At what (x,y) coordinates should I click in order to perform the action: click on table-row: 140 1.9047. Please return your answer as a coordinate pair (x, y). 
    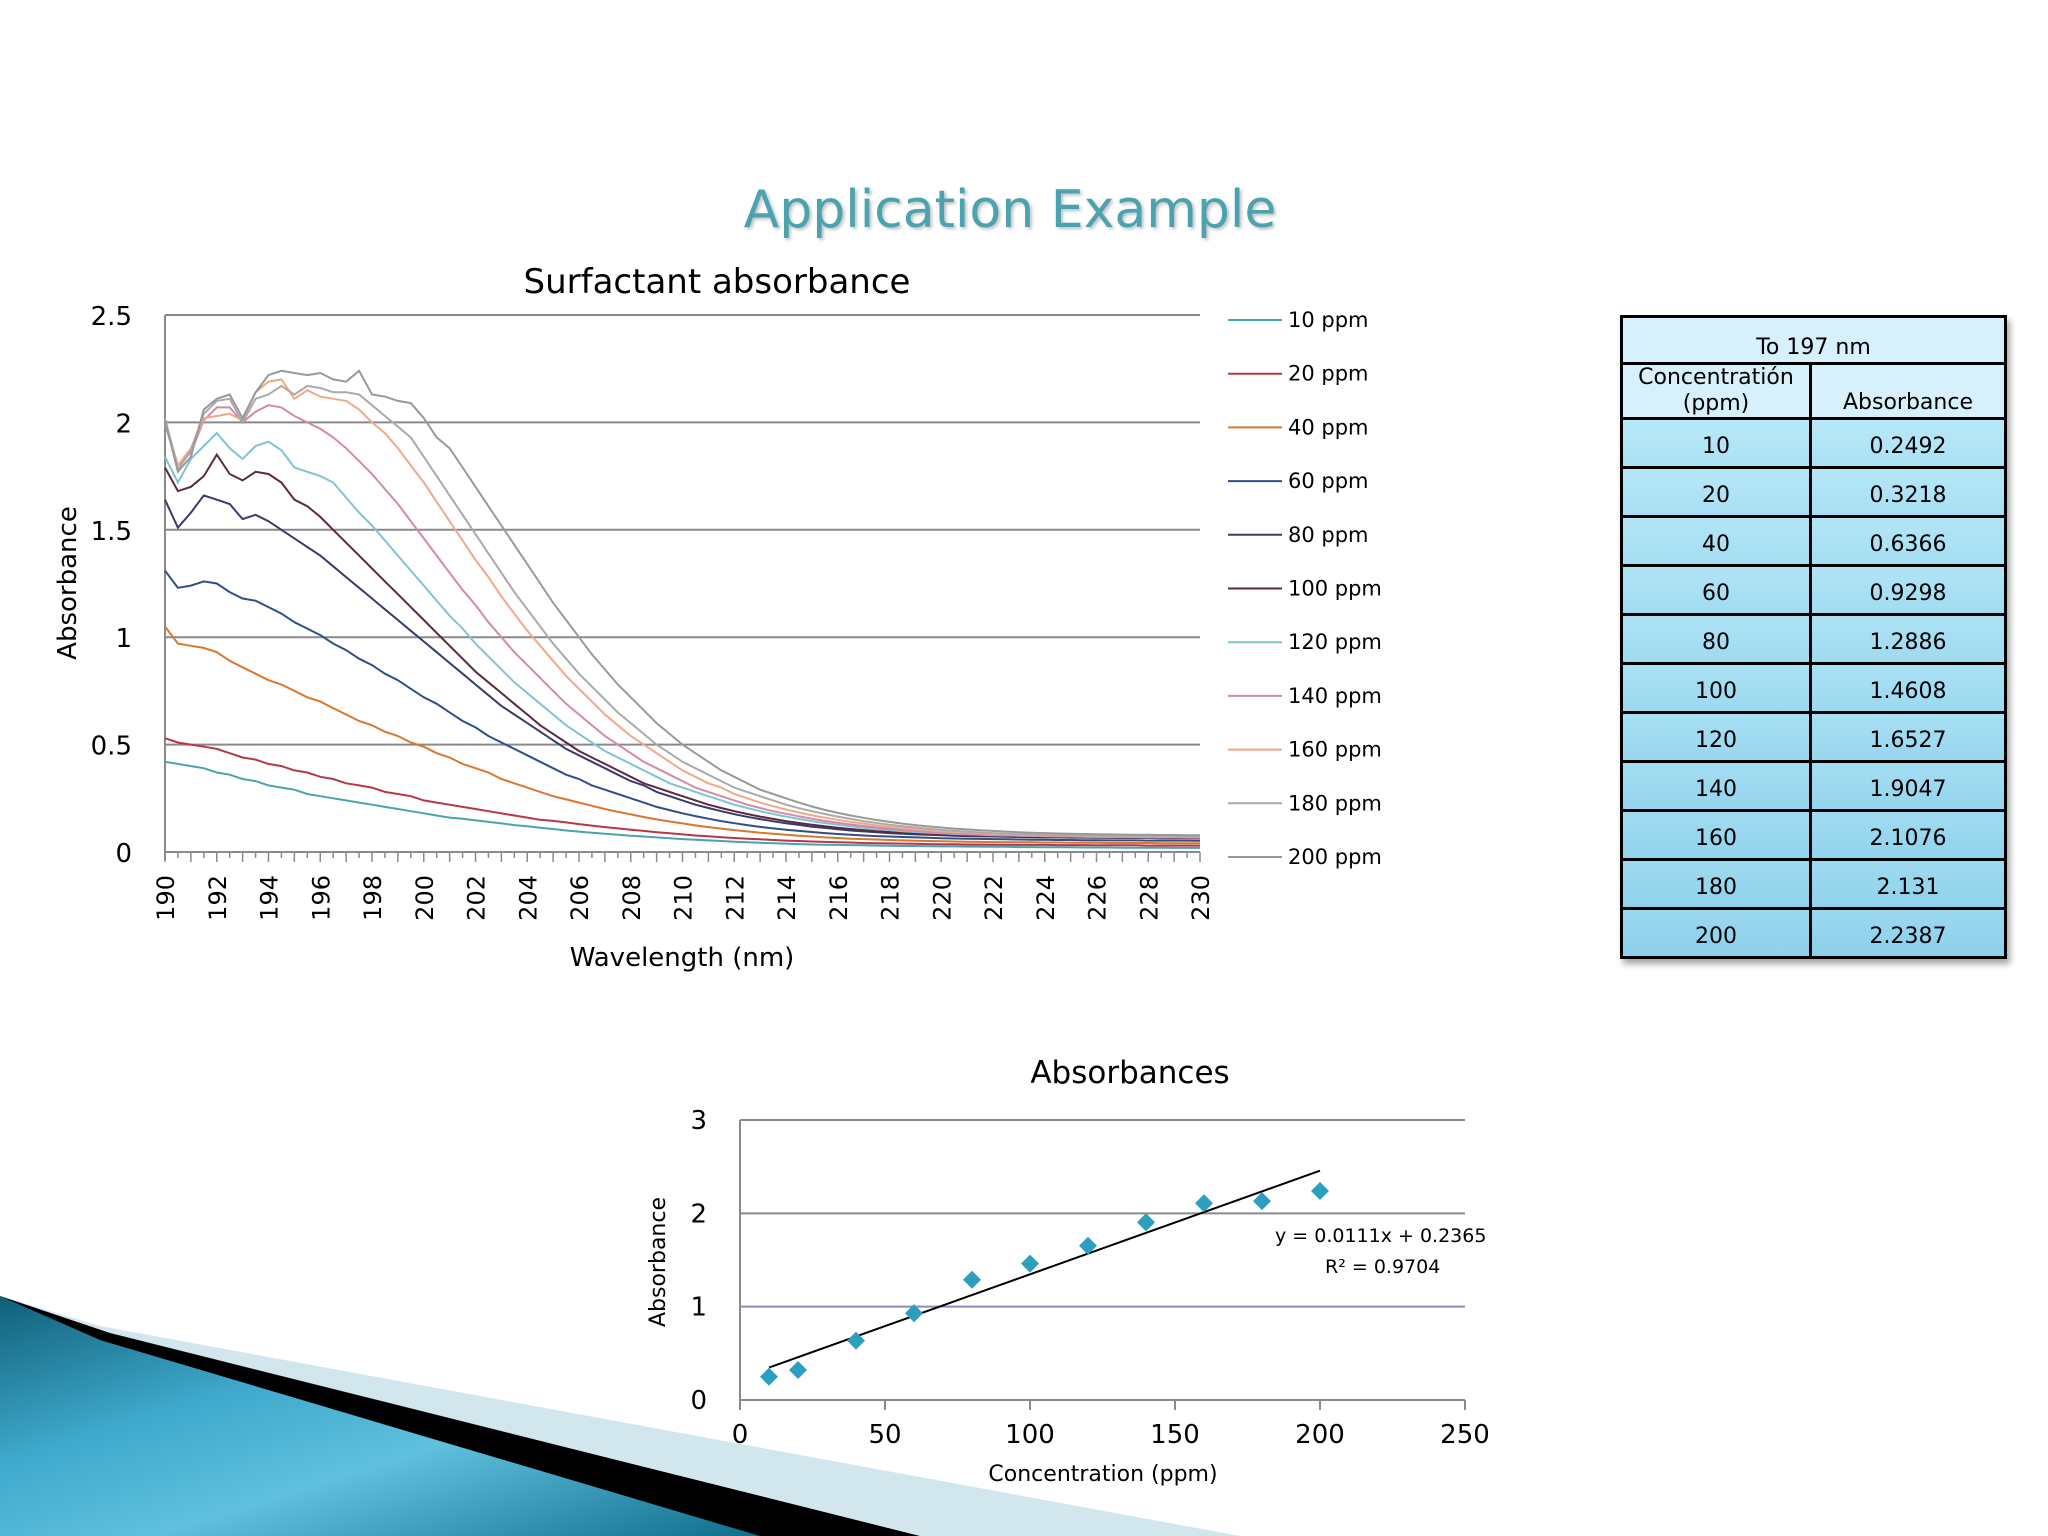
    Looking at the image, I should click on (1813, 786).